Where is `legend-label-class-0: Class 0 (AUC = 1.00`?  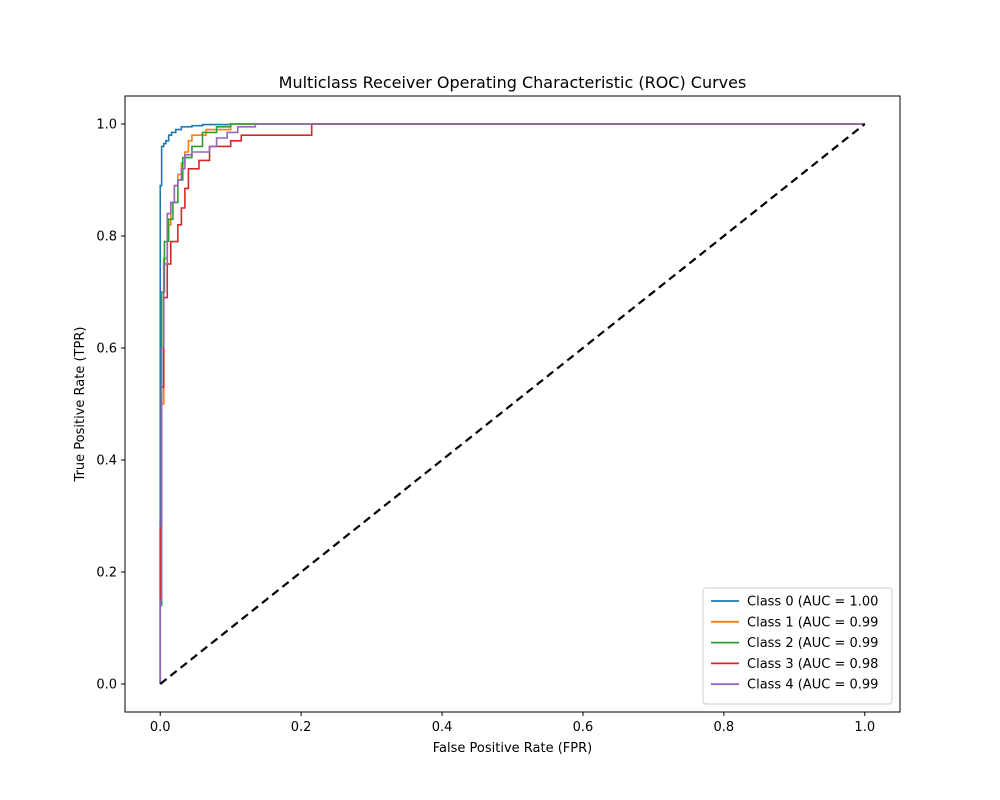 legend-label-class-0: Class 0 (AUC = 1.00 is located at coordinates (812, 602).